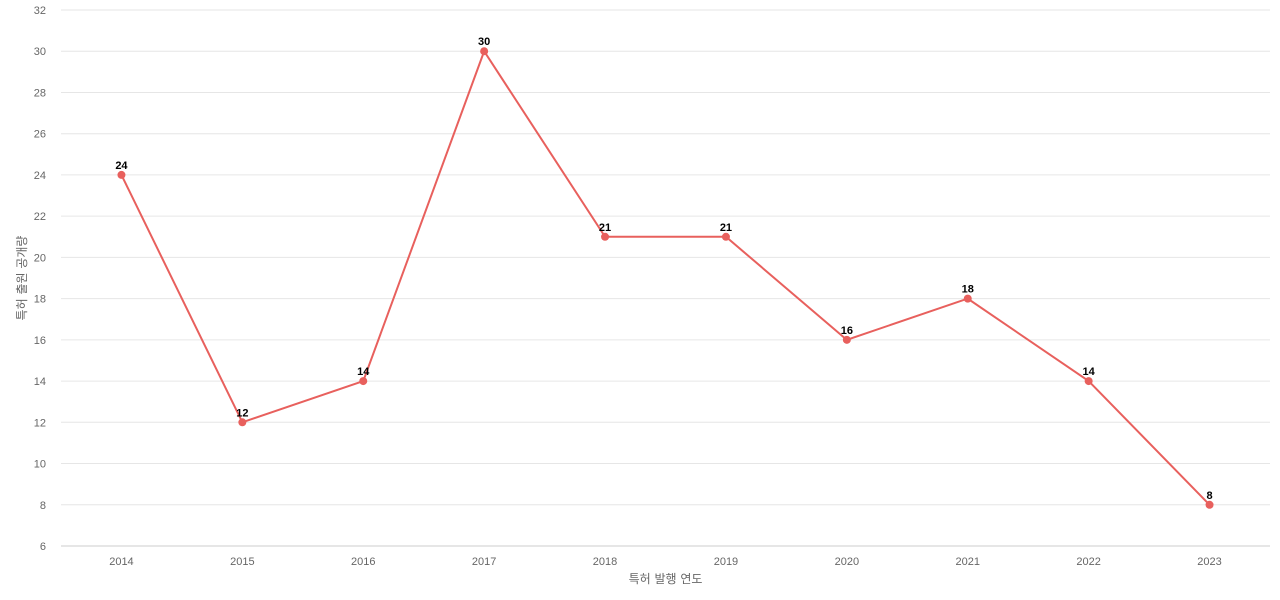  What do you see at coordinates (40, 279) in the screenshot?
I see `y-axis-ticks: 6 8 10 12 14 16 18 20 22 24 26 28 30 32` at bounding box center [40, 279].